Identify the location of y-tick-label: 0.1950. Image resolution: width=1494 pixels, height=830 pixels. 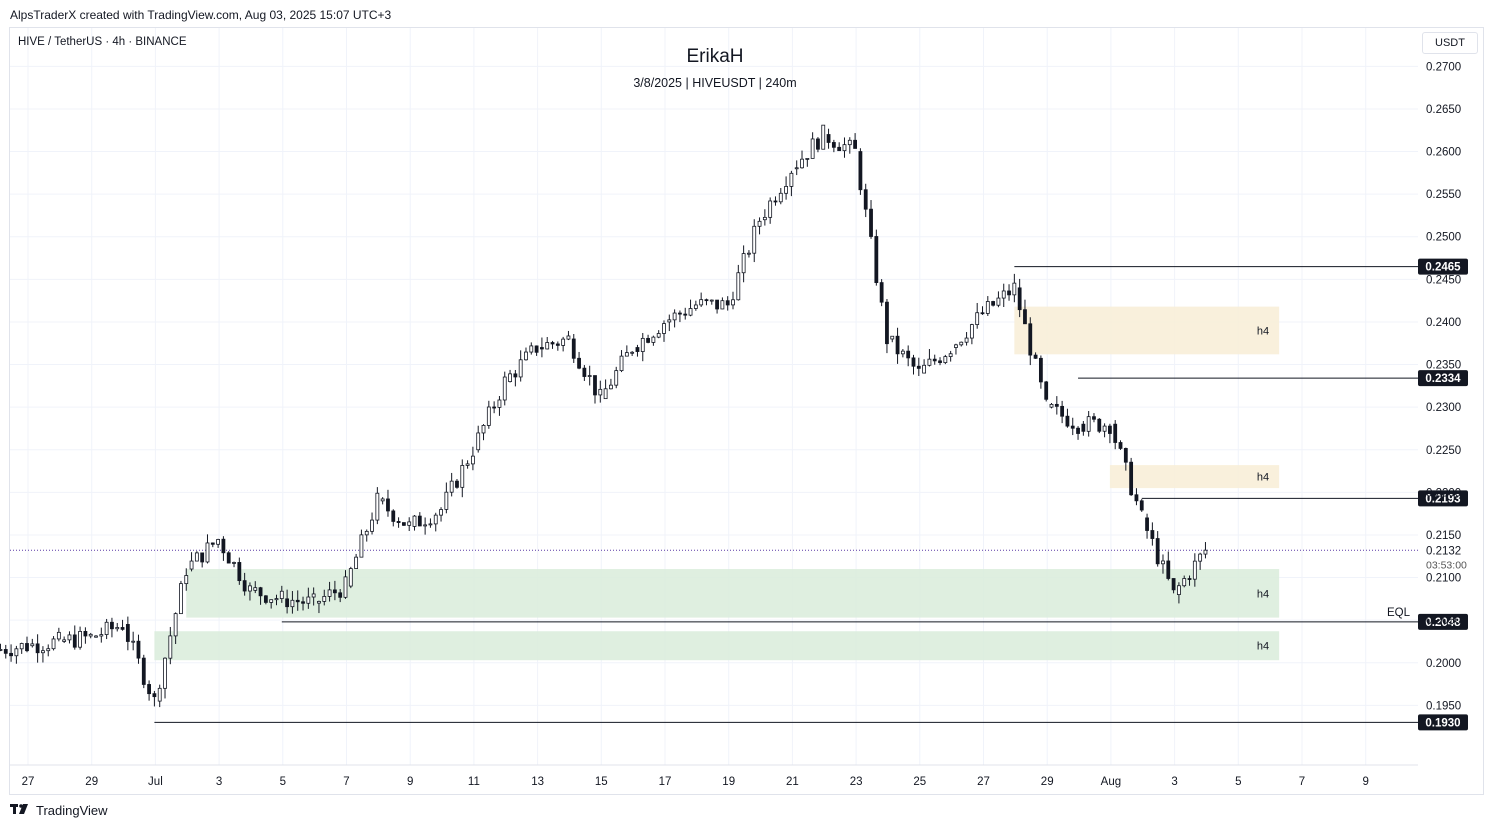
(1443, 706).